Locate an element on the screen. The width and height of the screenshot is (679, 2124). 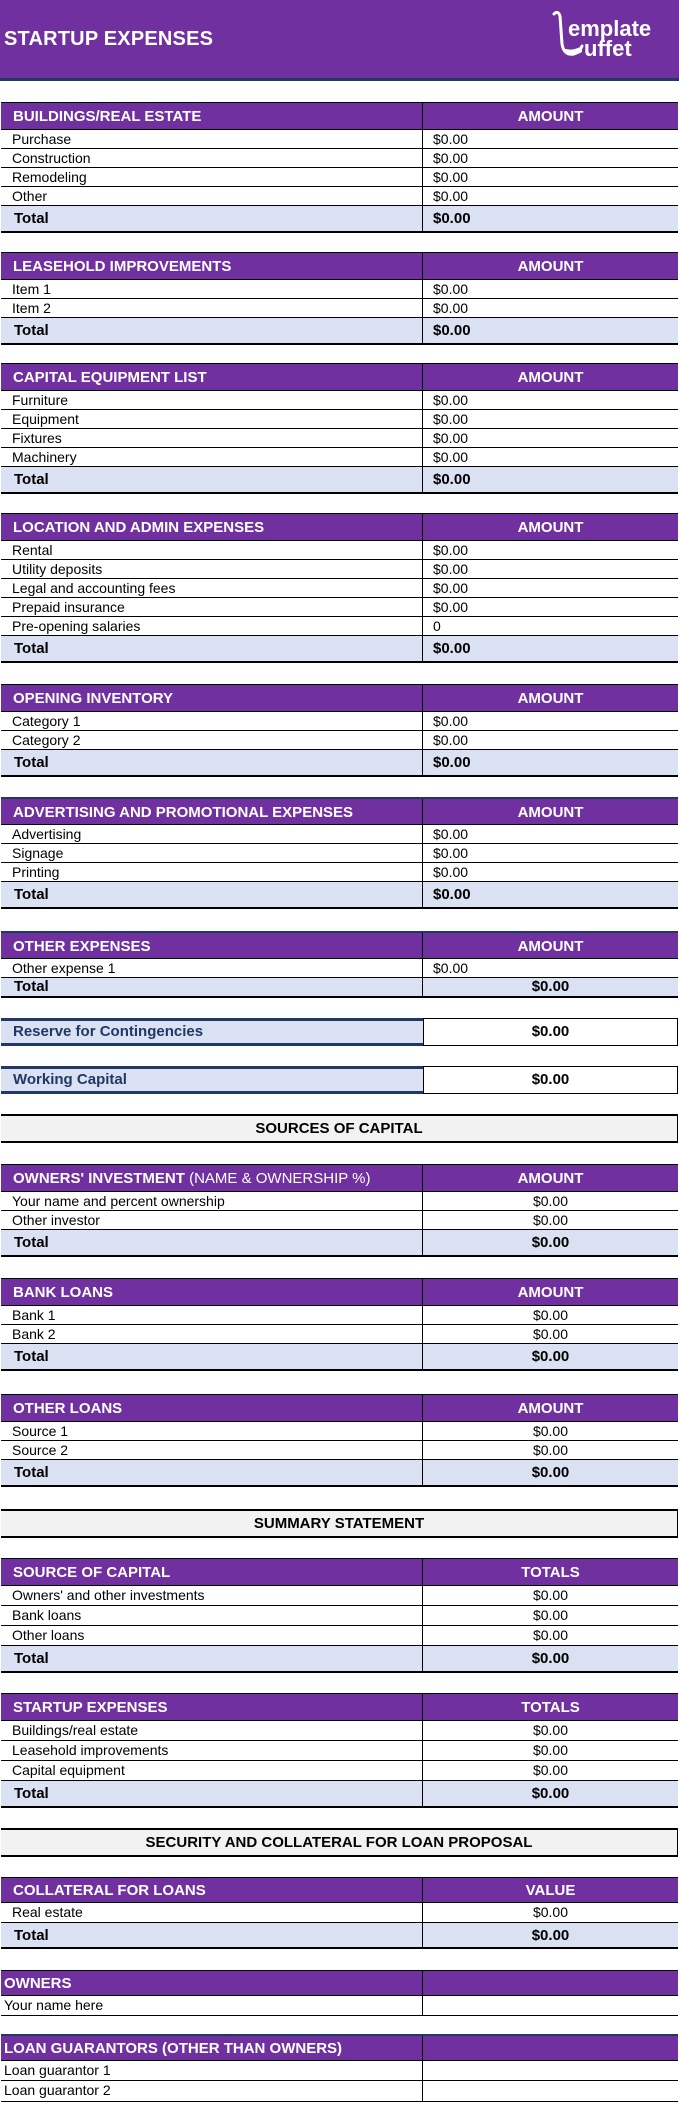
row-label: Pre-opening salaries is located at coordinates (212, 626).